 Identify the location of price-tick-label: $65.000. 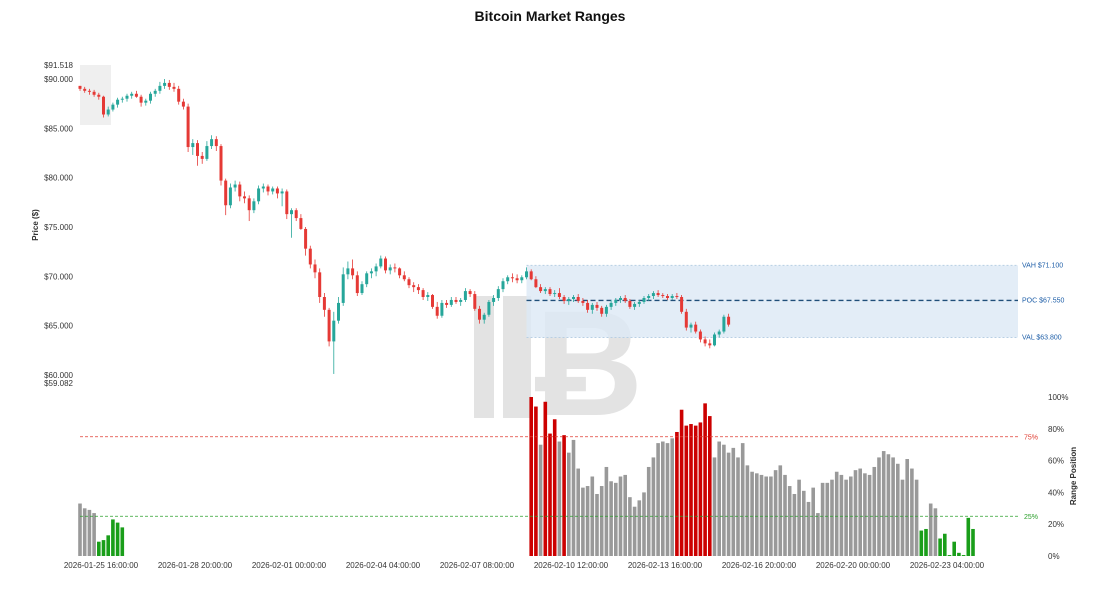
(58, 326).